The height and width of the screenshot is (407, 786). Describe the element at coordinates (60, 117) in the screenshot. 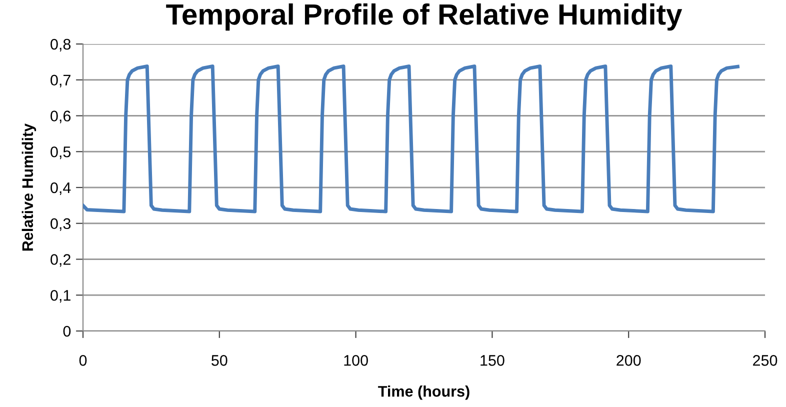

I see `y-tick-label: 0,6` at that location.